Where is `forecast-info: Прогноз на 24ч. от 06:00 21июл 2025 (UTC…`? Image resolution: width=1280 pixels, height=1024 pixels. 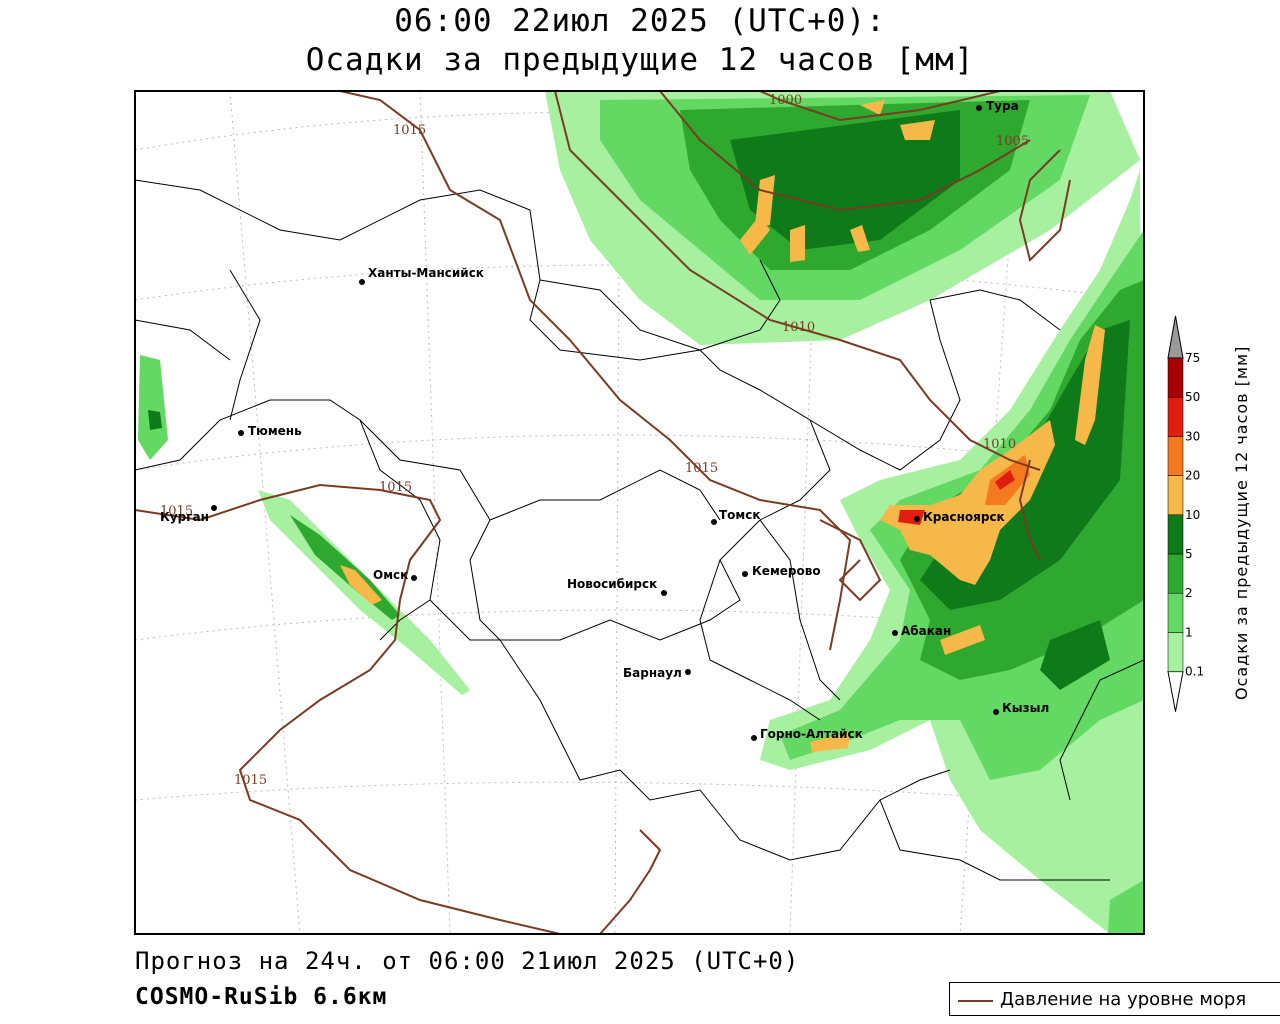 forecast-info: Прогноз на 24ч. от 06:00 21июл 2025 (UTC… is located at coordinates (467, 961).